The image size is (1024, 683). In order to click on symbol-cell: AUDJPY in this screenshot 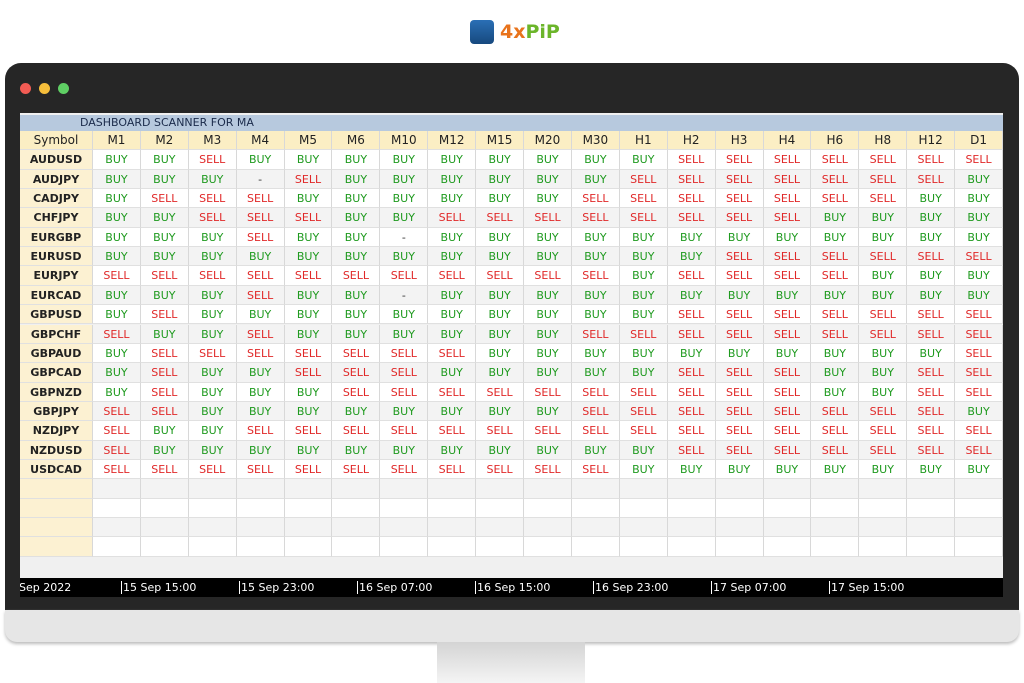, I will do `click(56, 179)`.